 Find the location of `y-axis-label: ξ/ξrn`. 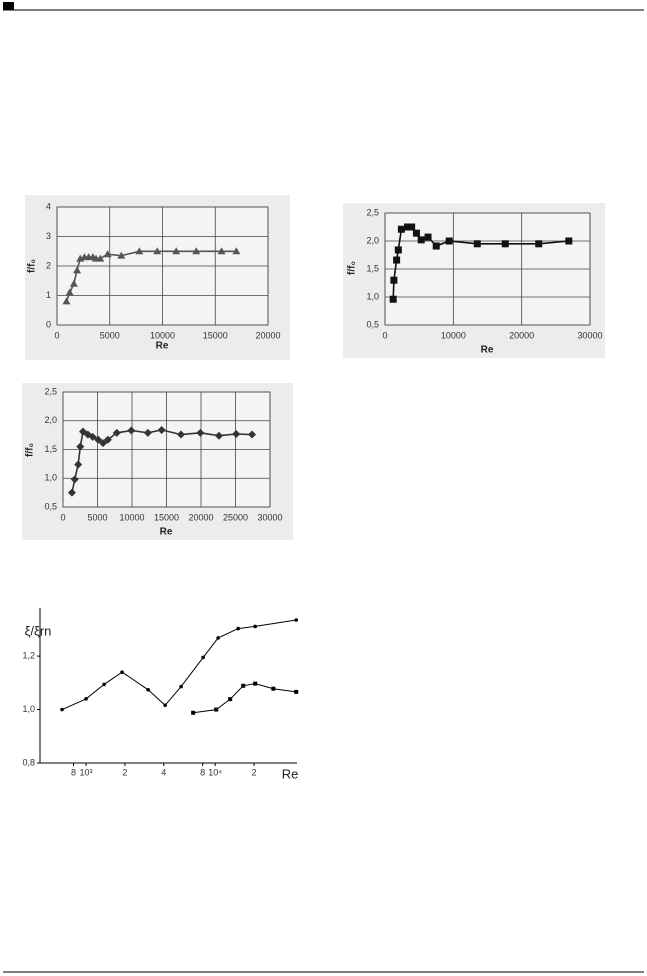

y-axis-label: ξ/ξrn is located at coordinates (38, 630).